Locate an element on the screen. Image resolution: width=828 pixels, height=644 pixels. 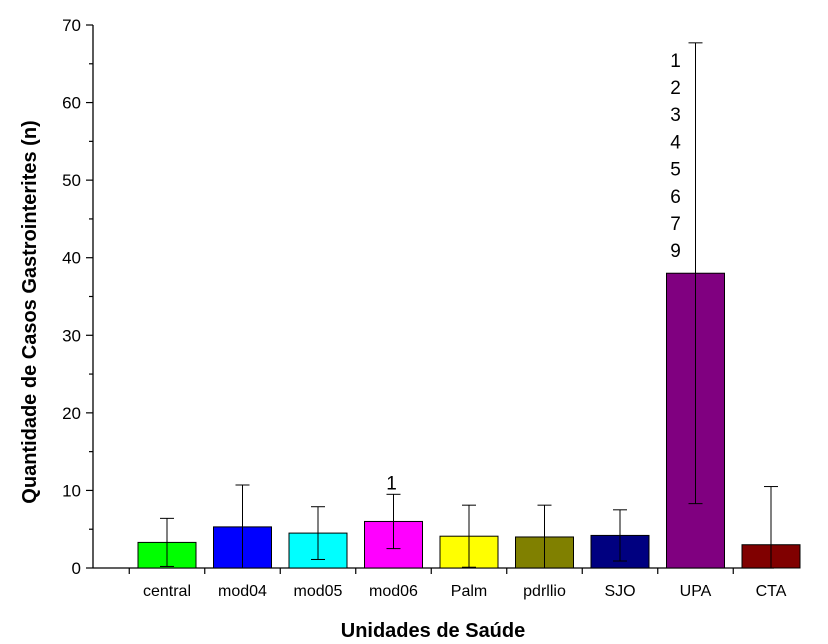
y-tick-label: 70 is located at coordinates (71, 25).